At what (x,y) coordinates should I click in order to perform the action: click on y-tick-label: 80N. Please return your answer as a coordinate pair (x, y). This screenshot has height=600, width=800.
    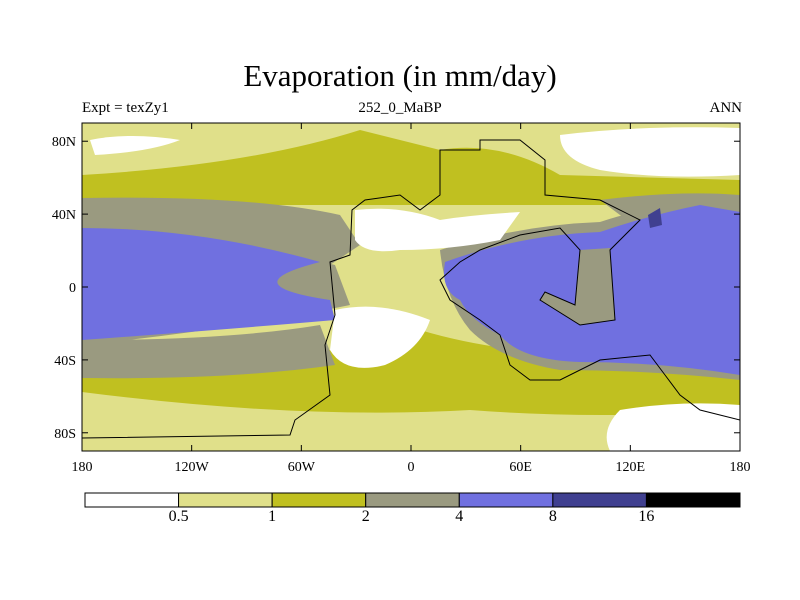
    Looking at the image, I should click on (64, 142).